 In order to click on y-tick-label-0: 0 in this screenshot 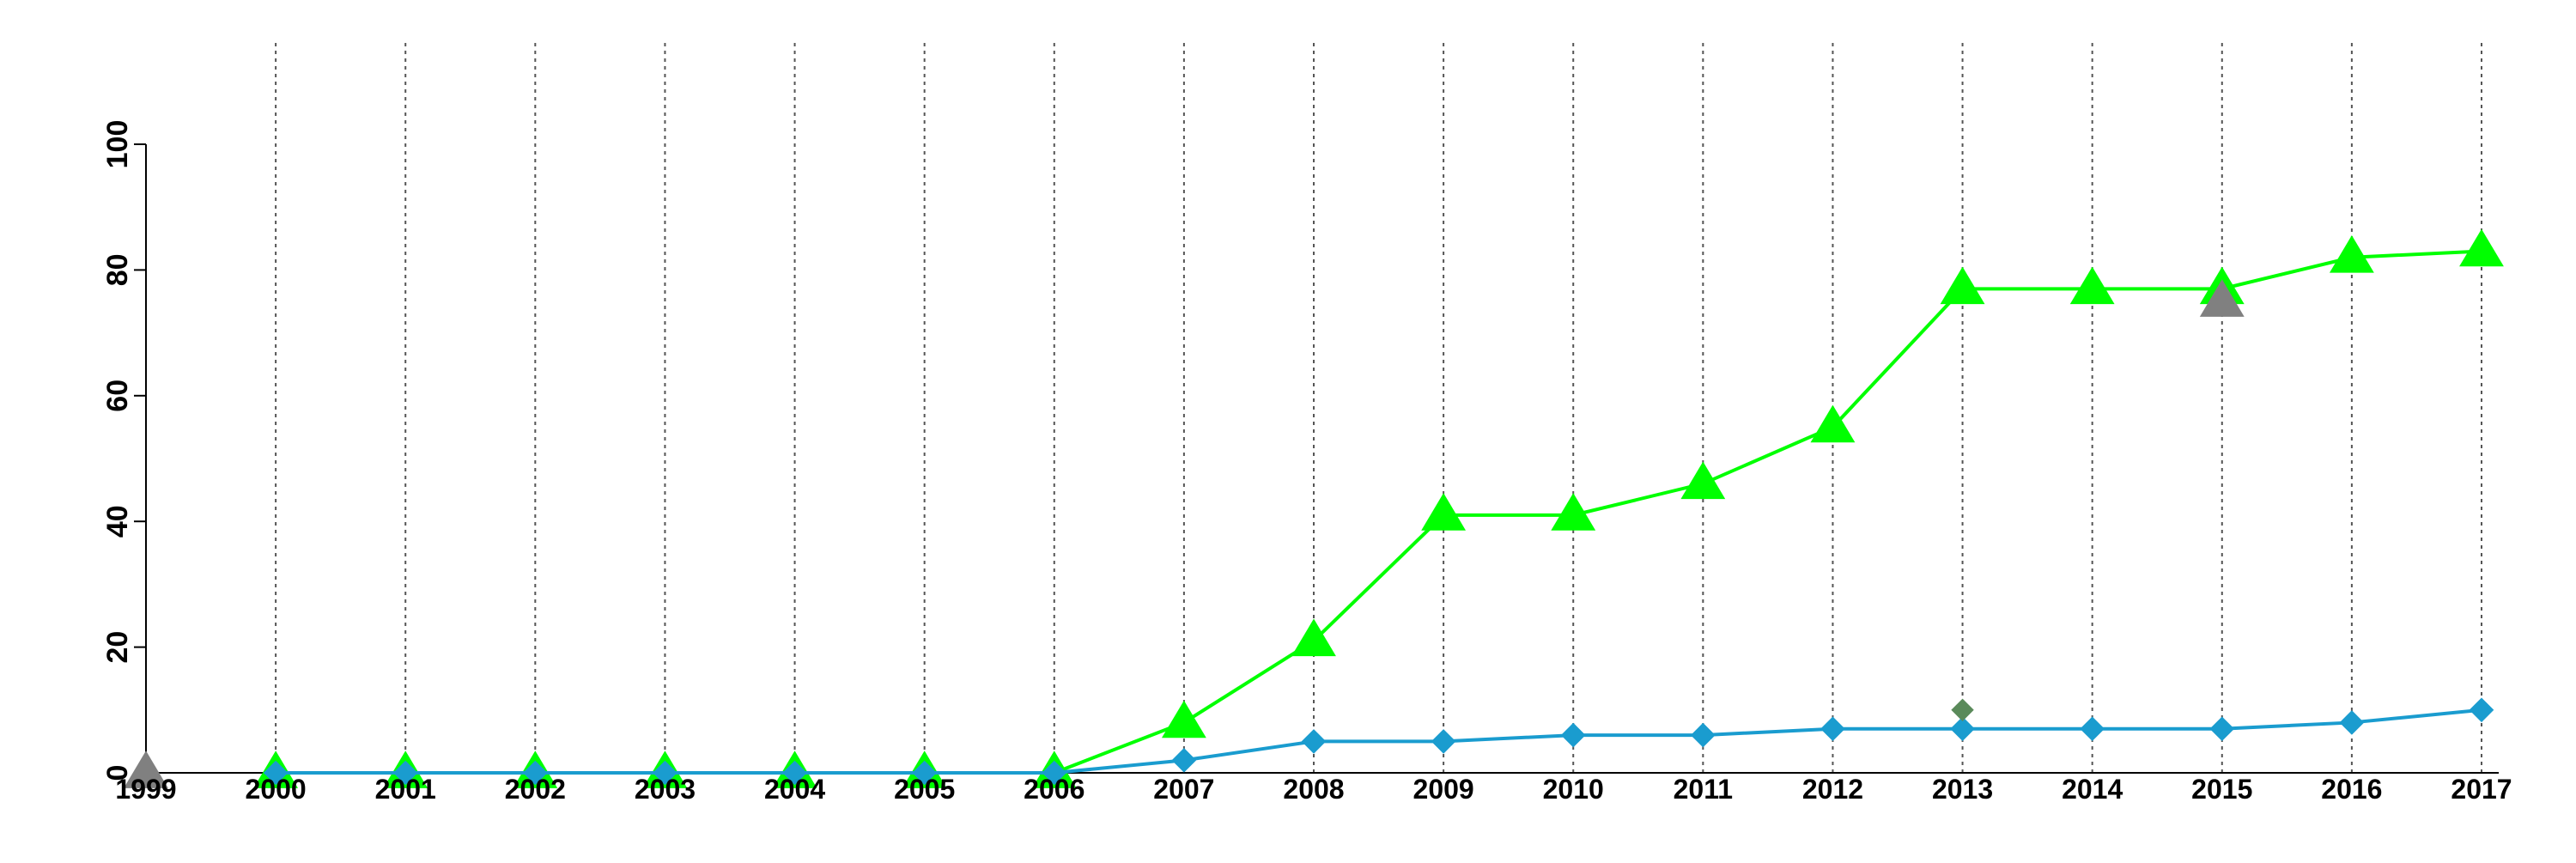, I will do `click(117, 773)`.